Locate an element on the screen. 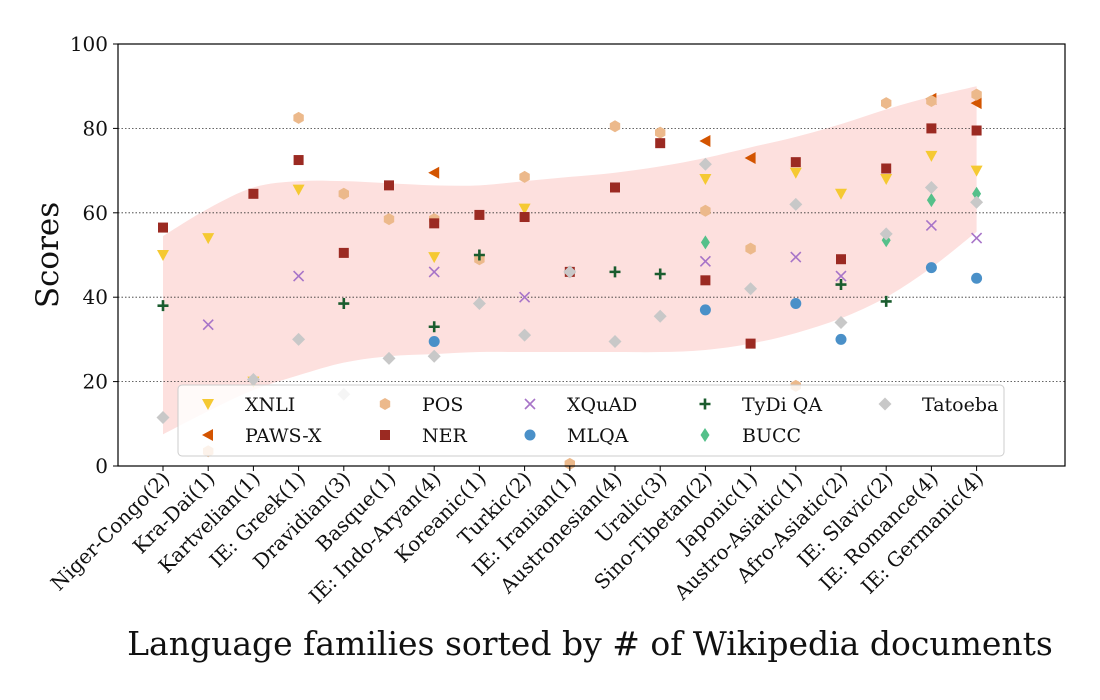 The image size is (1100, 700). y-tick-label: 20 is located at coordinates (95, 382).